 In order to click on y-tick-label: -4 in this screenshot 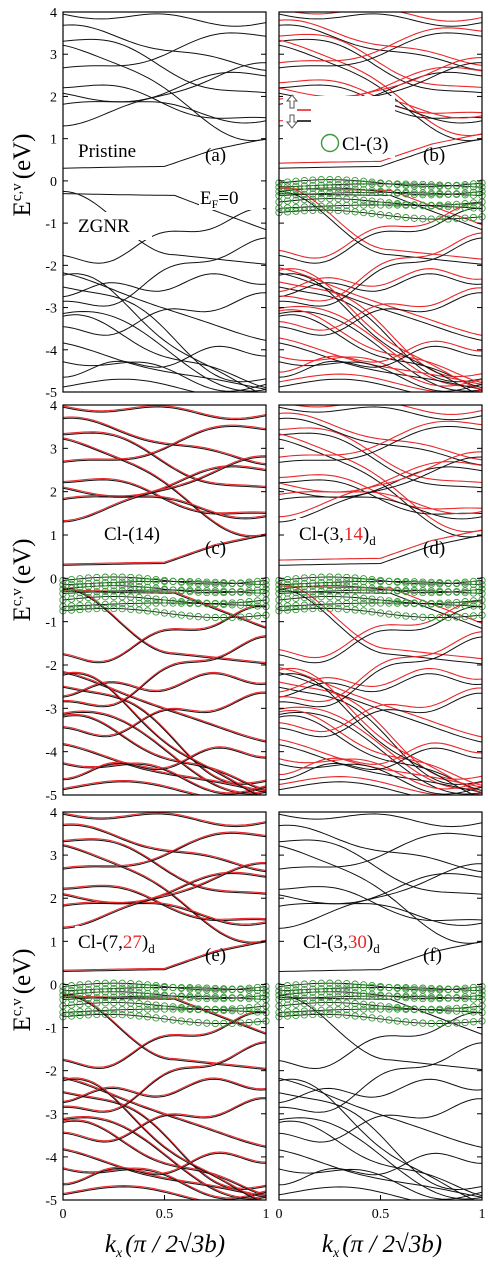, I will do `click(51, 351)`.